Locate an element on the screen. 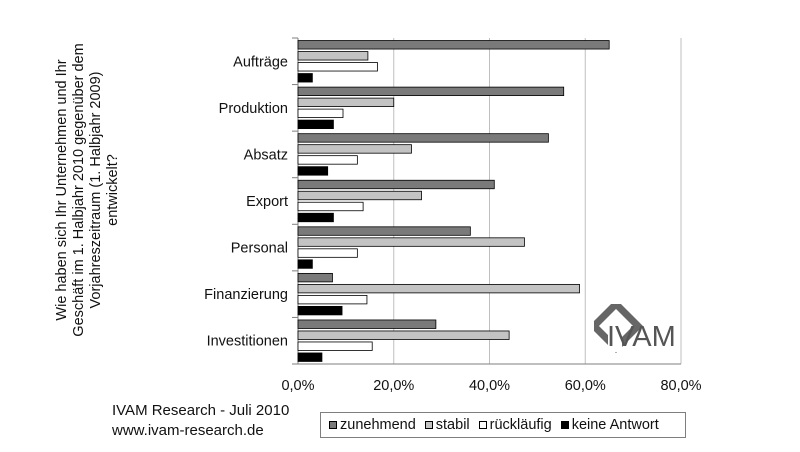 This screenshot has height=452, width=800. category-label: Investitionen is located at coordinates (247, 342).